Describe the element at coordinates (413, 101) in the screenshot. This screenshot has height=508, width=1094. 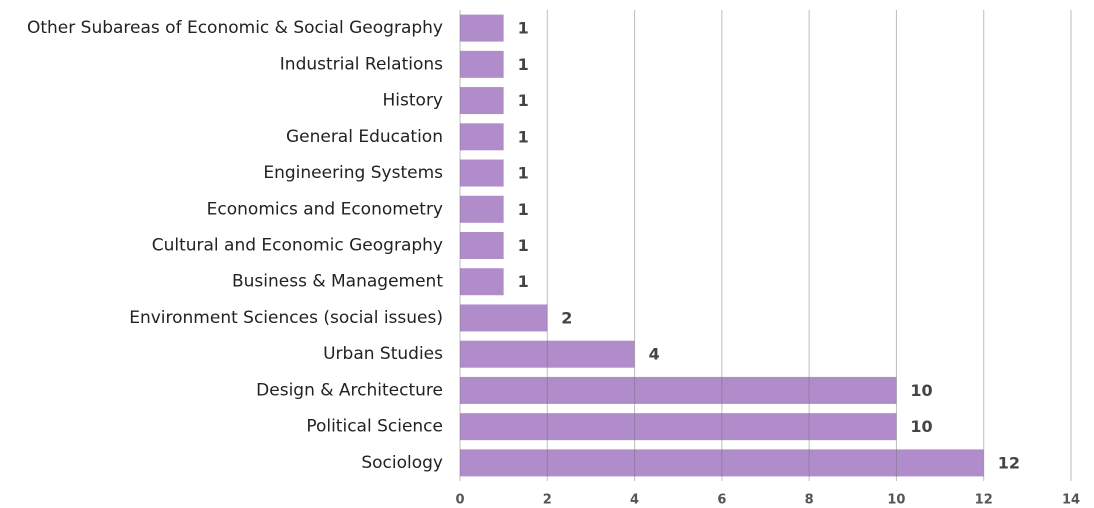
I see `y-tick-label: History` at that location.